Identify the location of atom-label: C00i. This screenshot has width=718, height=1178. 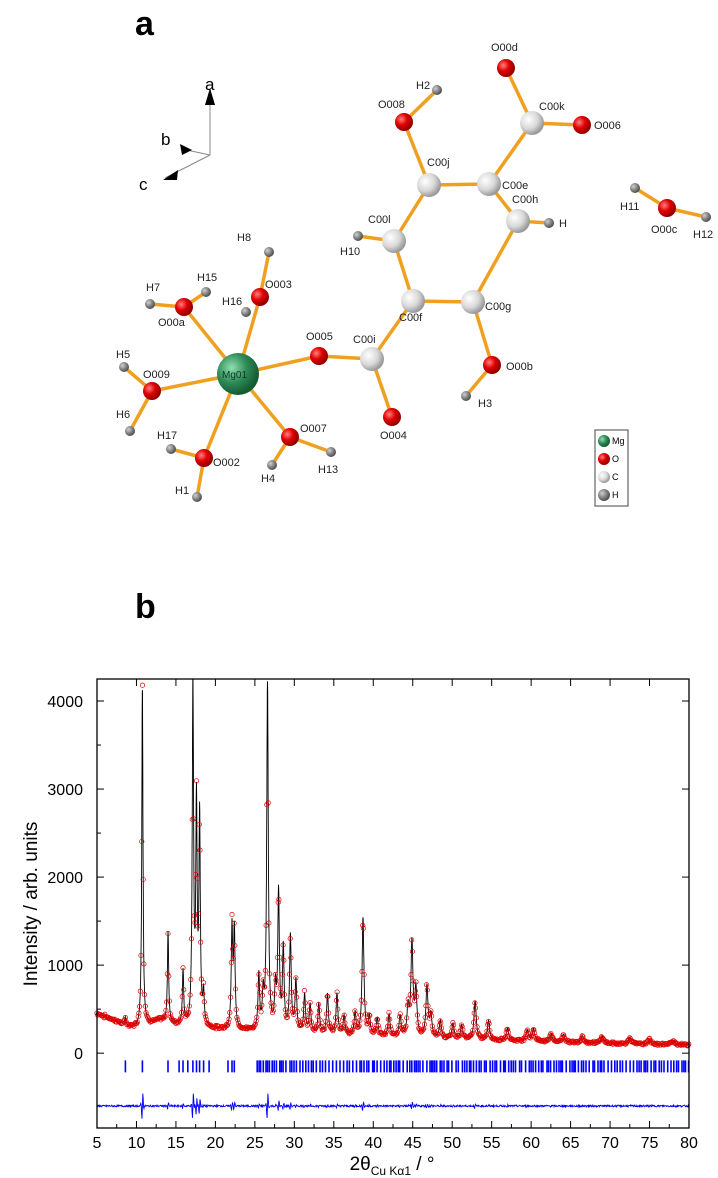
(364, 340).